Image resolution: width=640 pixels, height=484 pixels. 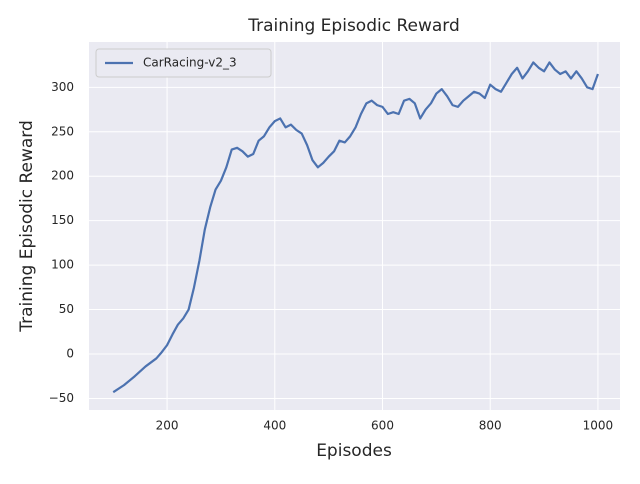 I want to click on legend-box, so click(x=183, y=63).